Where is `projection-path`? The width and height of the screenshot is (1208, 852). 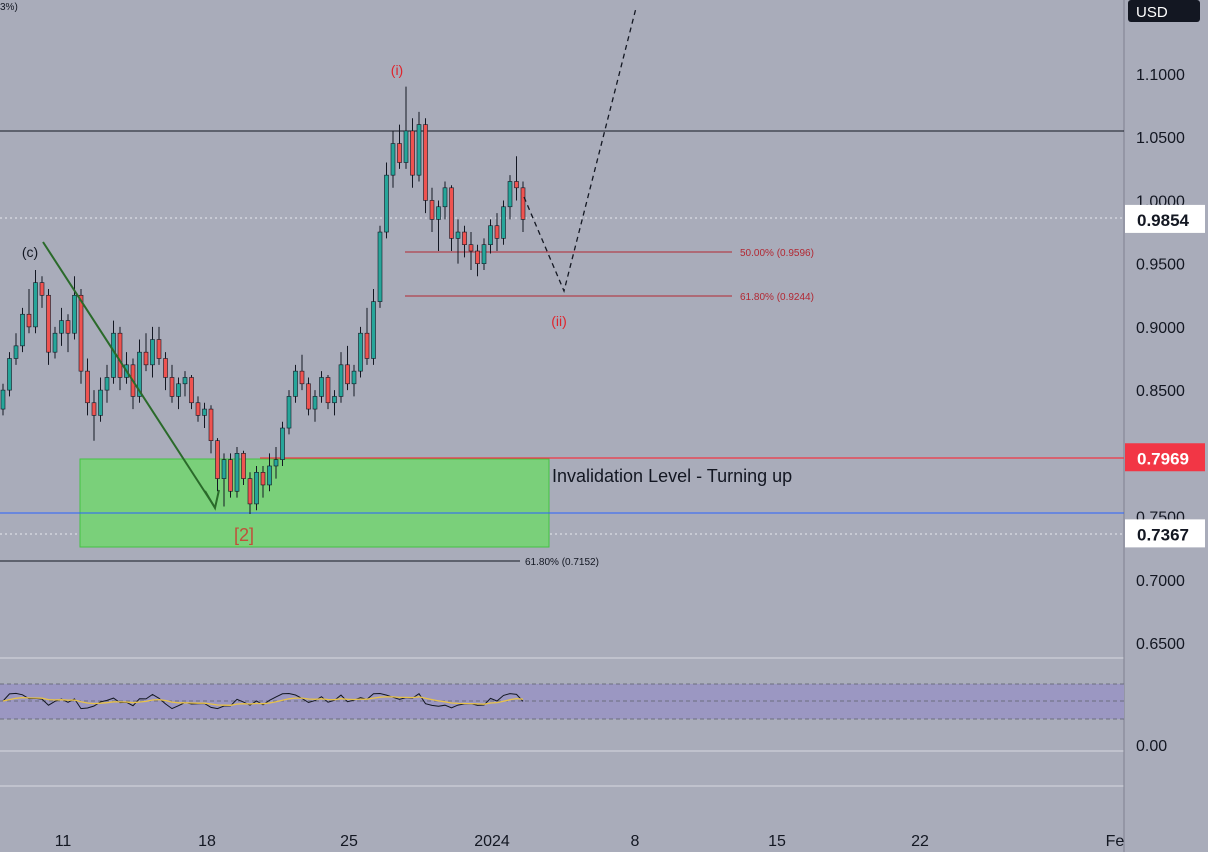
projection-path is located at coordinates (580, 150).